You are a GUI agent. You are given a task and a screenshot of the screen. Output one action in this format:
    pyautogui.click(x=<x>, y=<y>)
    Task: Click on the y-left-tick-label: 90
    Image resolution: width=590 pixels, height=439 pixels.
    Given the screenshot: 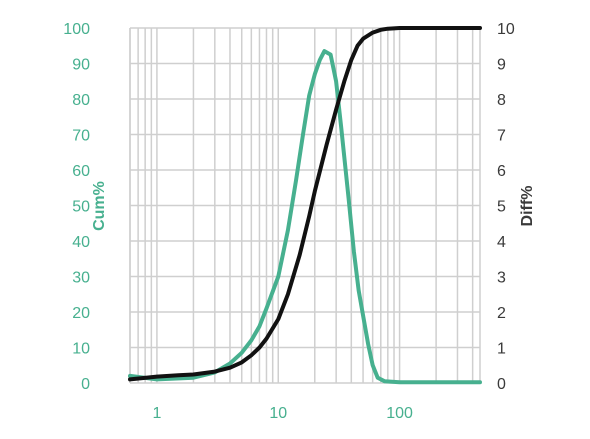 What is the action you would take?
    pyautogui.click(x=81, y=65)
    